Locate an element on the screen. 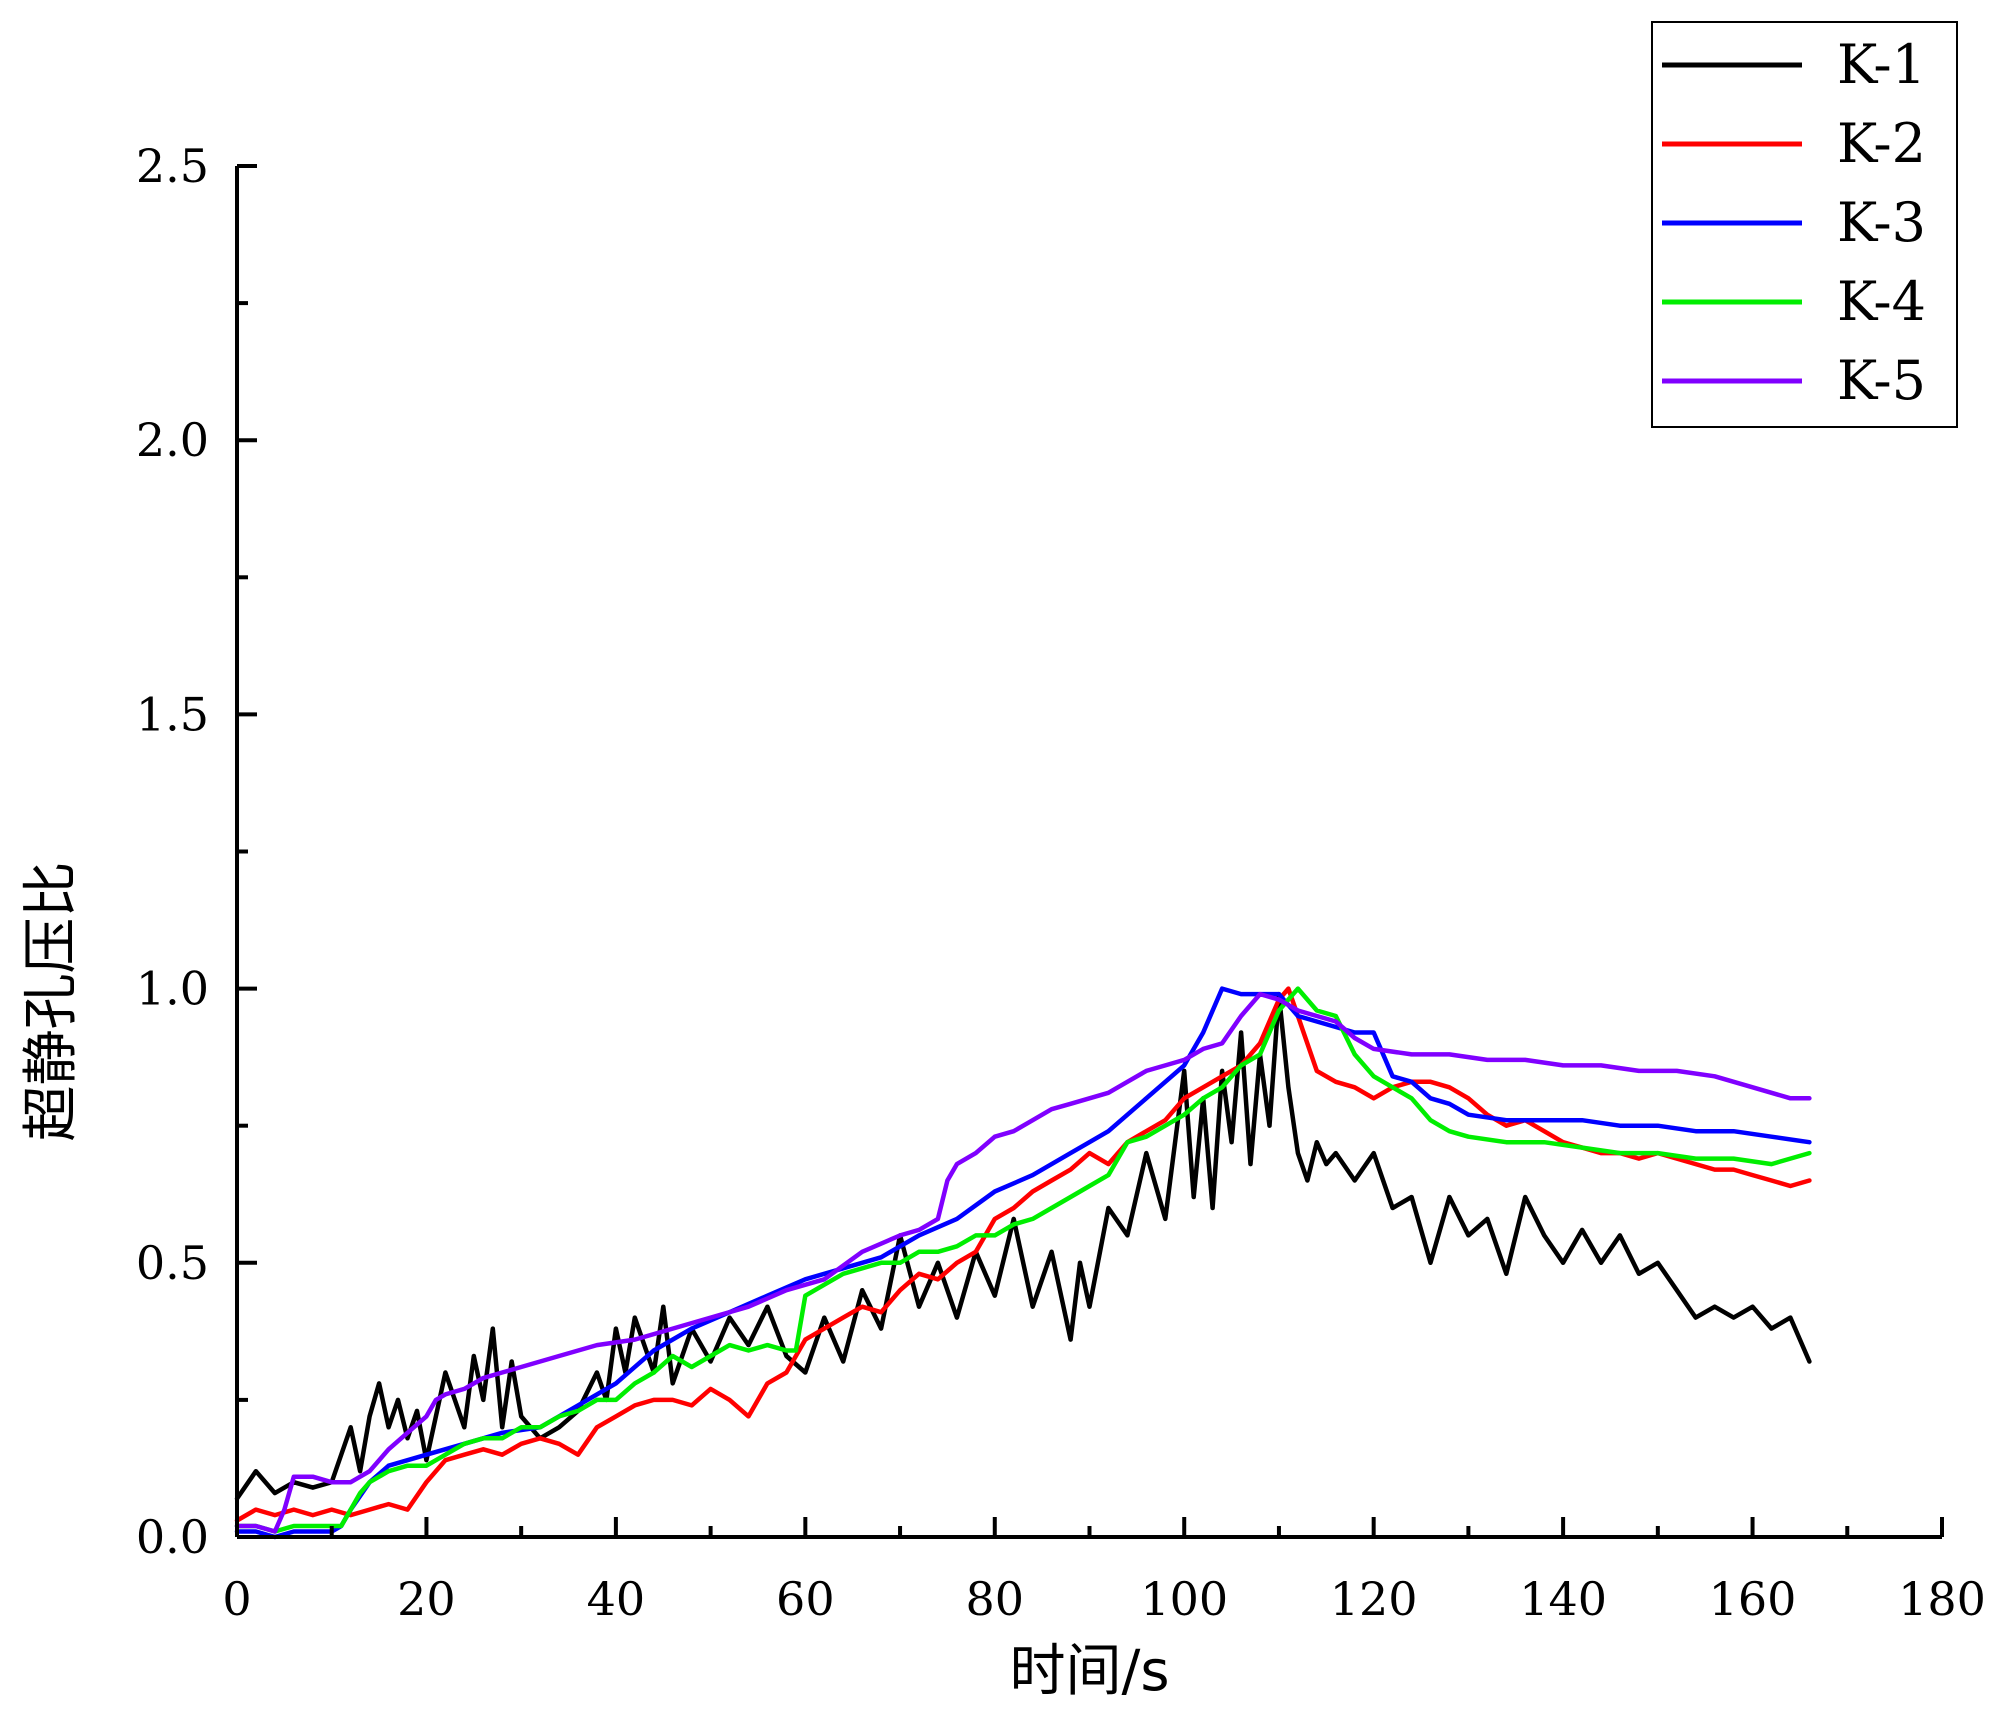  x-ticks: 0 20 40 60 80 100 120 140 160 180 is located at coordinates (1104, 1571).